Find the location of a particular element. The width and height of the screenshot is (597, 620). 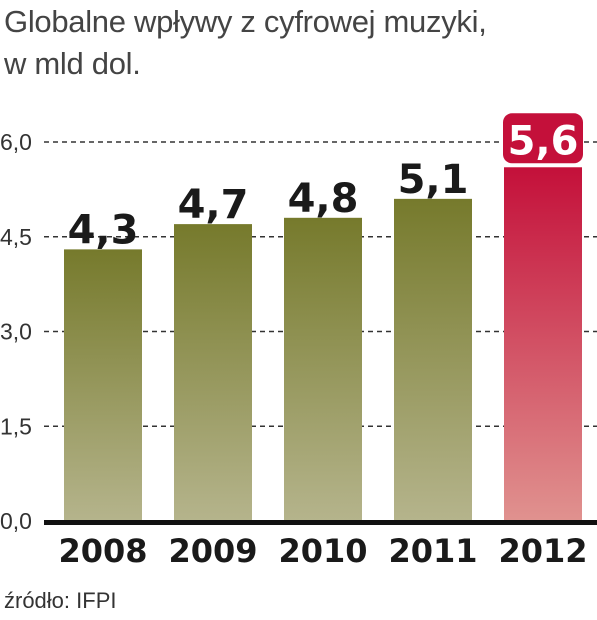

data-label-2012: 5,6 is located at coordinates (543, 141).